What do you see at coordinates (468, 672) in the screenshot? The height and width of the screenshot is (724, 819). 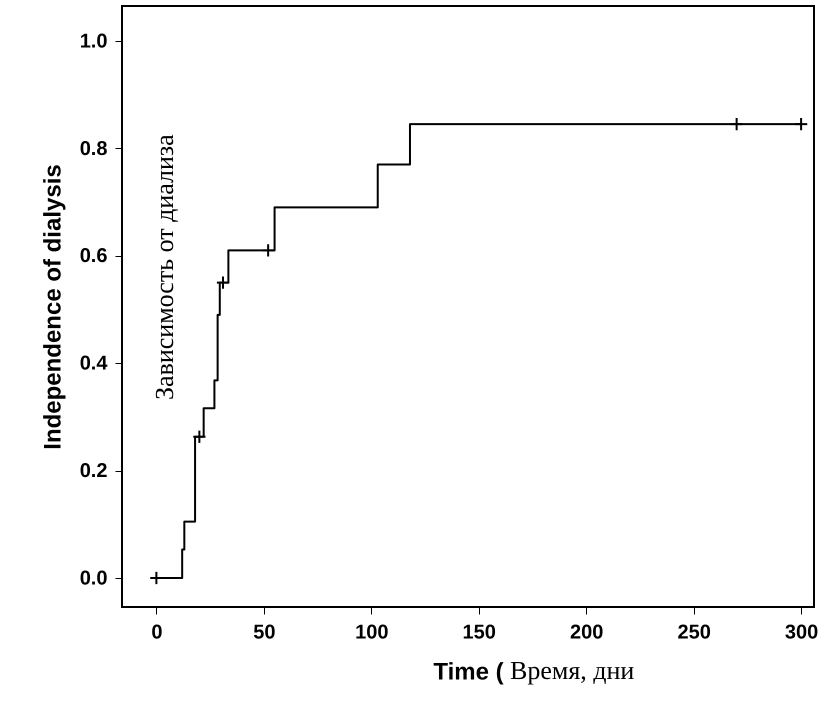 I see `x-axis-title: Time (` at bounding box center [468, 672].